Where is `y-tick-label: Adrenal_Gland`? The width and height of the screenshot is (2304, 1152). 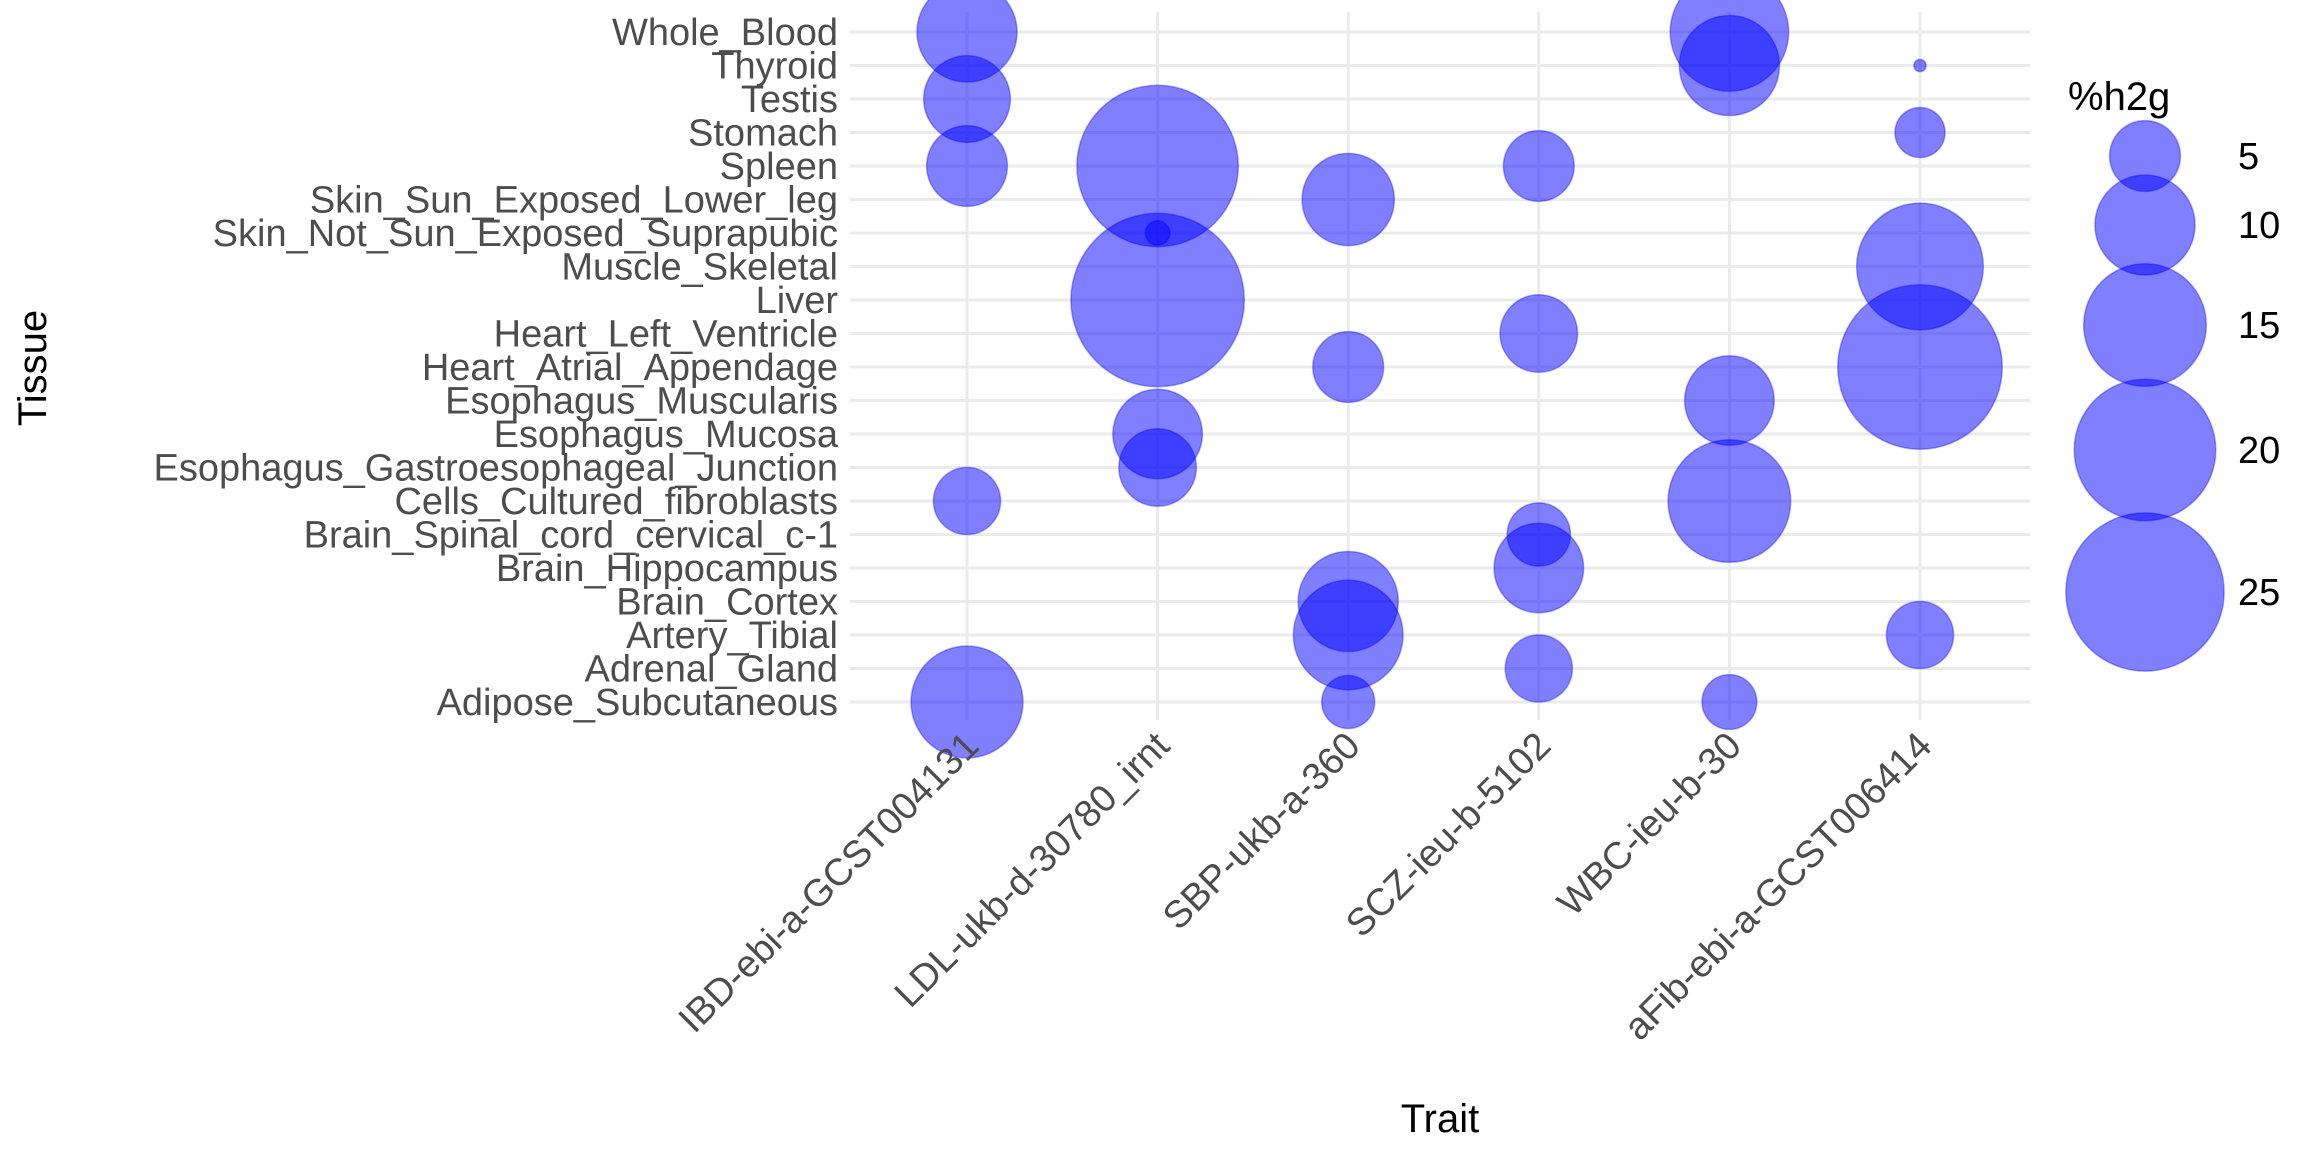 y-tick-label: Adrenal_Gland is located at coordinates (711, 670).